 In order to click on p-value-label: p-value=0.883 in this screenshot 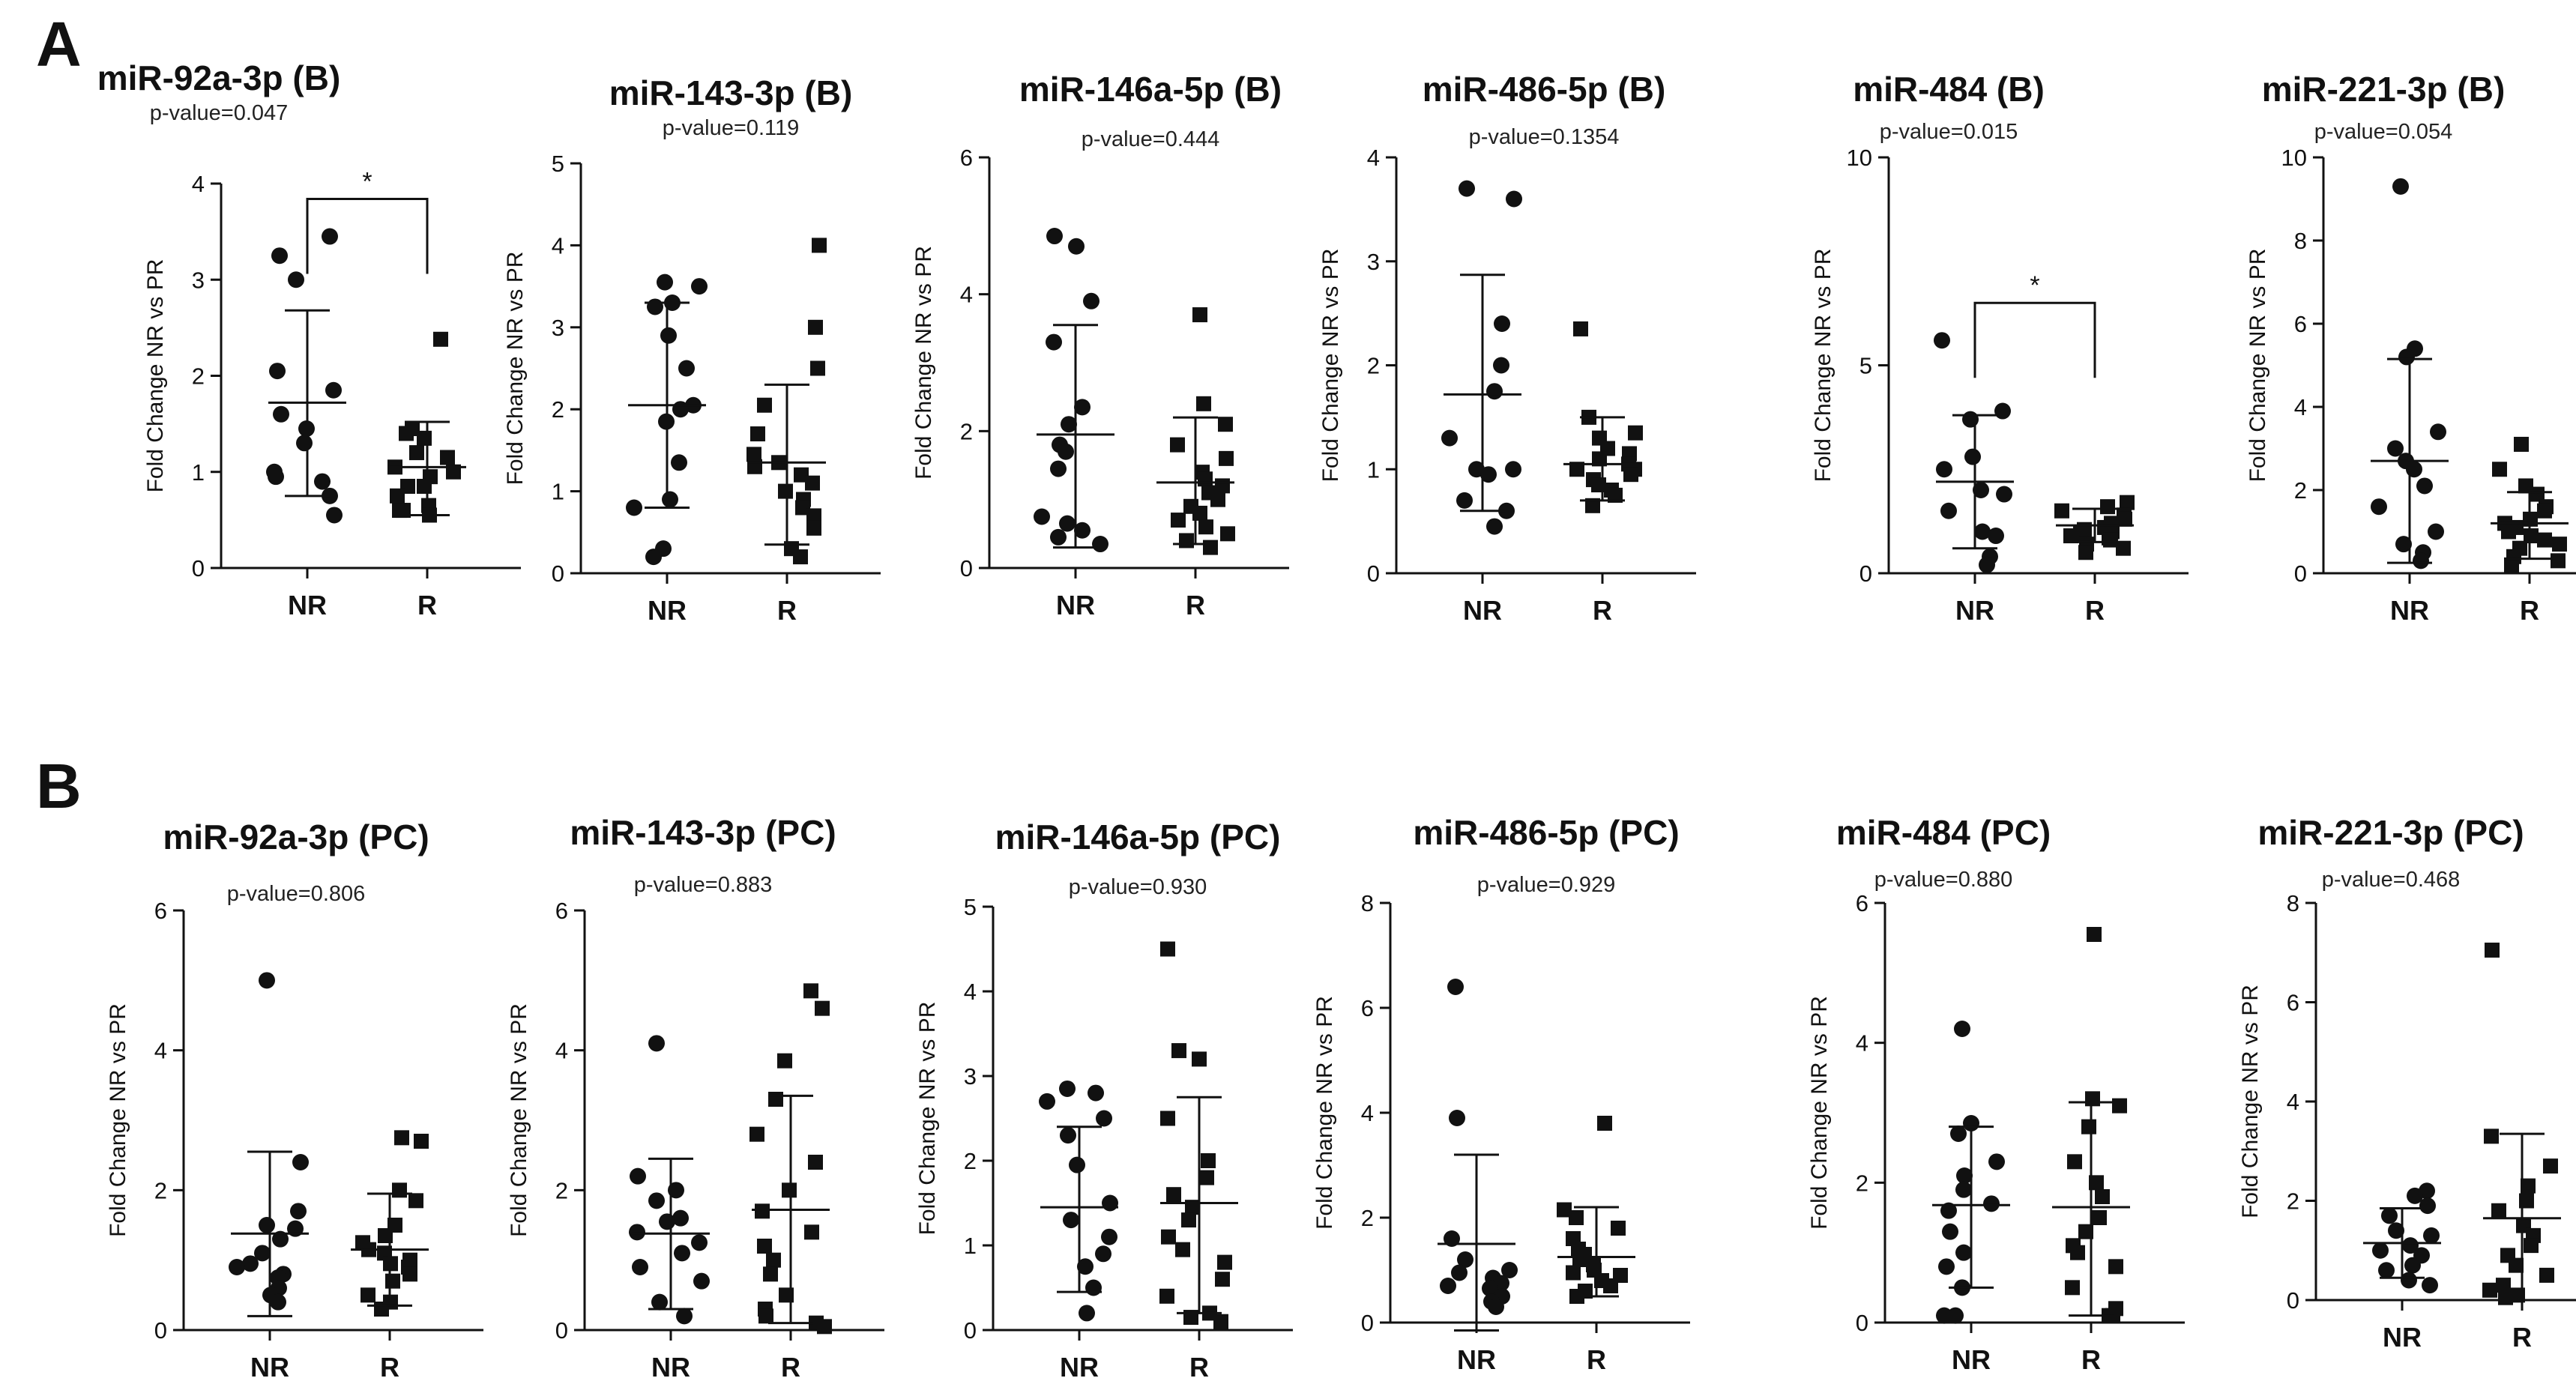, I will do `click(704, 885)`.